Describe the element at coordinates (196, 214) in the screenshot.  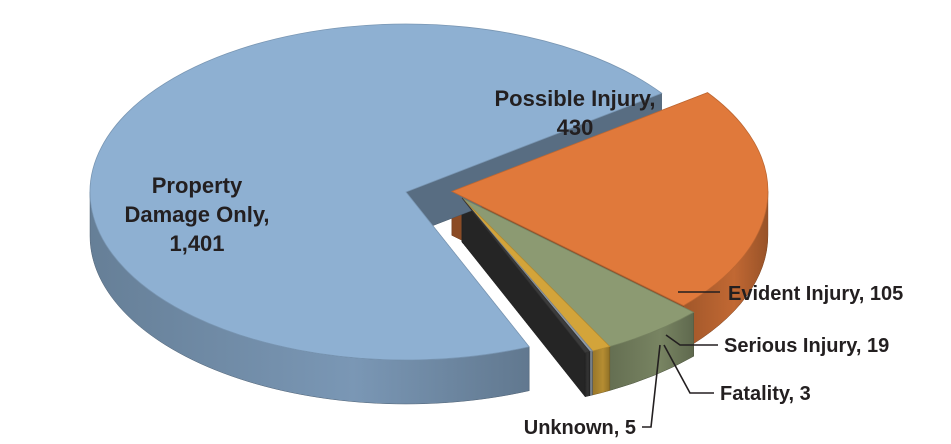
I see `label-property-line2: Damage Only,` at that location.